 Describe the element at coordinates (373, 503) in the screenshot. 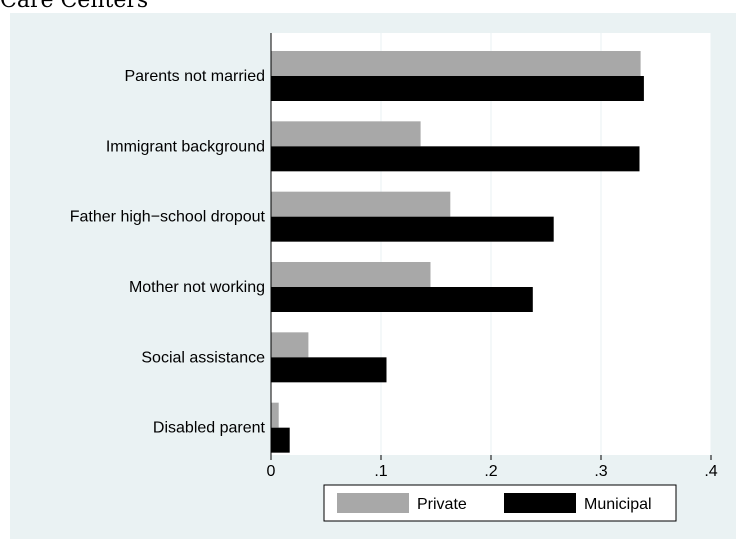

I see `legend-swatch-private` at that location.